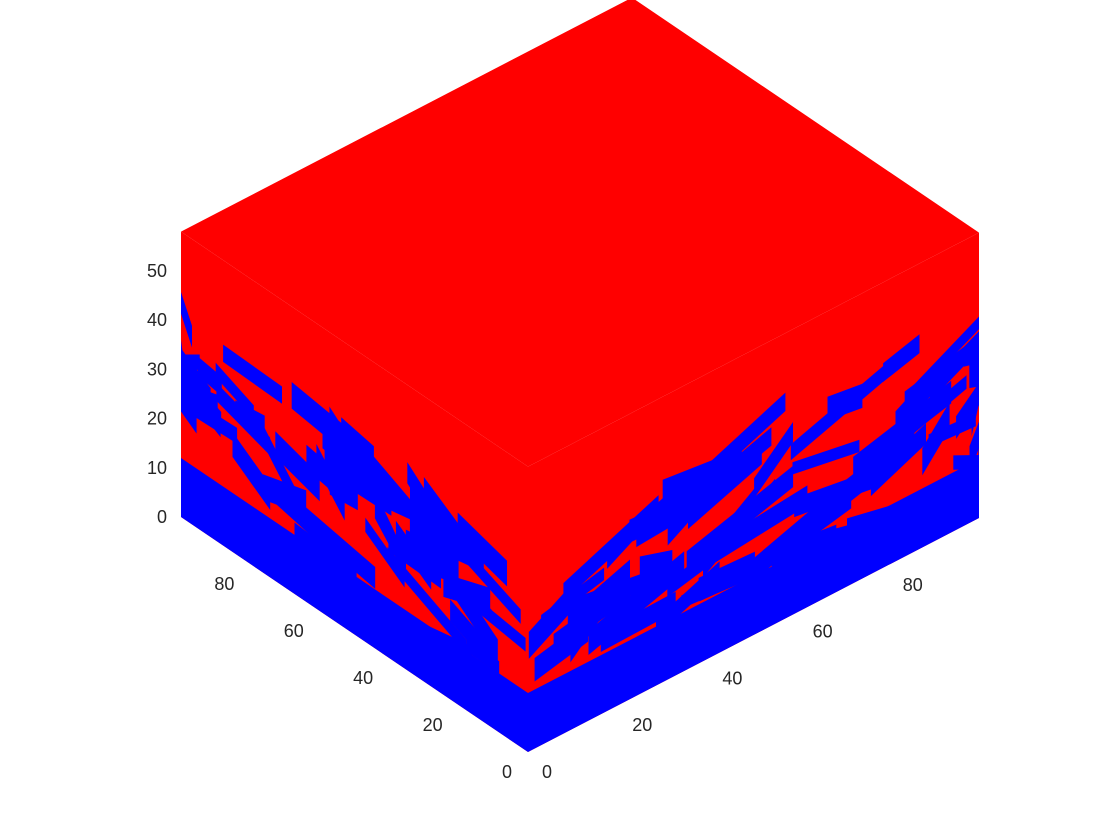 The image size is (1120, 840). What do you see at coordinates (363, 678) in the screenshot?
I see `y-tick-label: 40` at bounding box center [363, 678].